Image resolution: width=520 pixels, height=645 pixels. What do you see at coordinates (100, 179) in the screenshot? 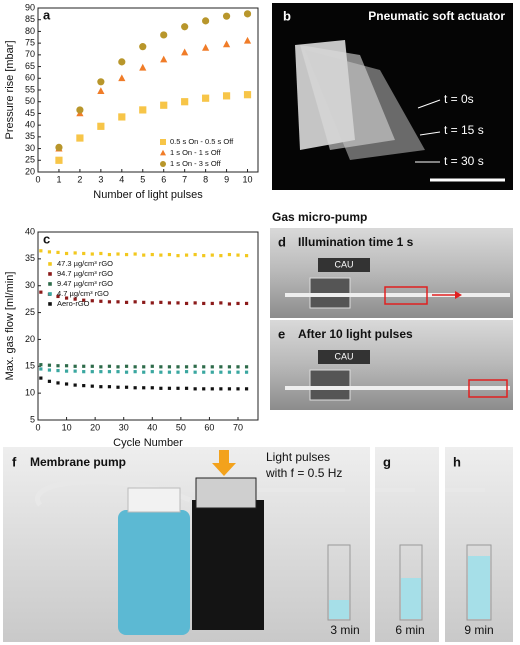
I see `x-tick-label: 3` at bounding box center [100, 179].